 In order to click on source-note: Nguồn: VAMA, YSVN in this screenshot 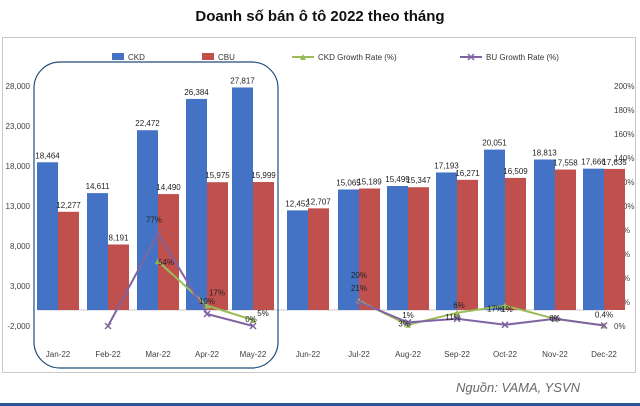, I will do `click(517, 387)`.